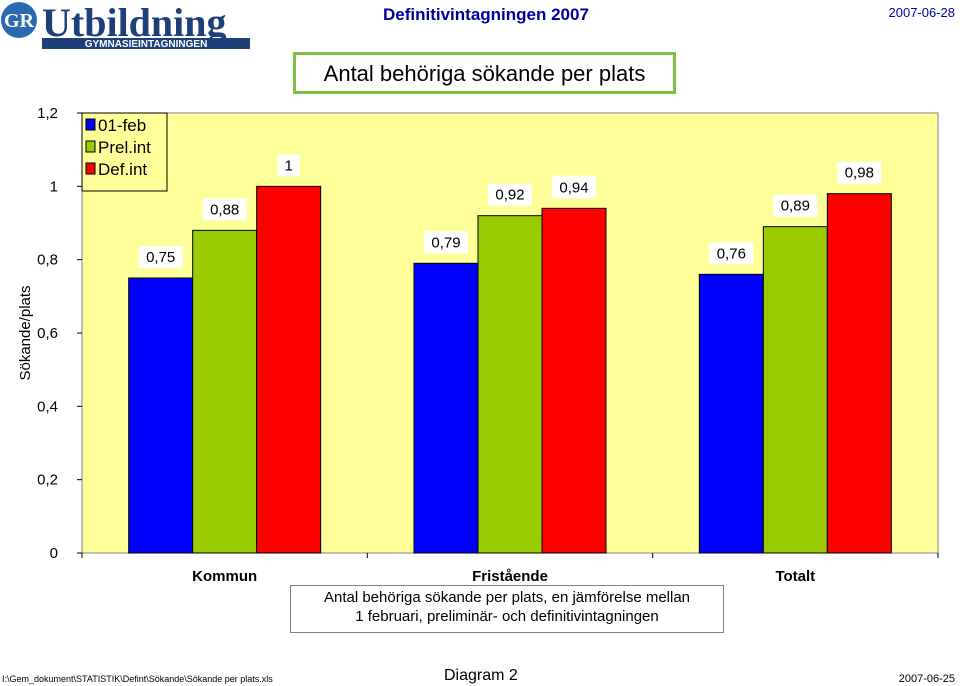  I want to click on legend-label: Def.int, so click(122, 169).